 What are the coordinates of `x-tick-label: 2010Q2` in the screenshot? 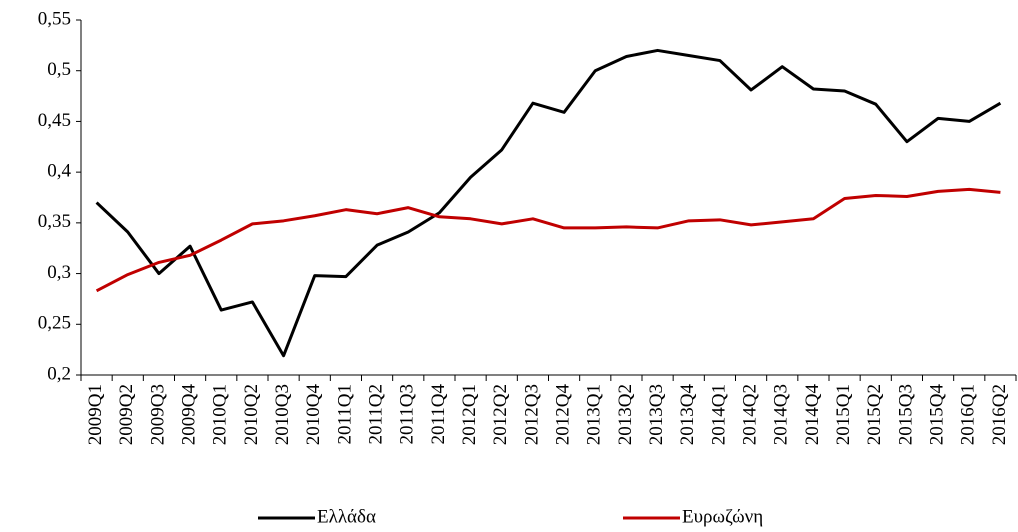 It's located at (251, 414).